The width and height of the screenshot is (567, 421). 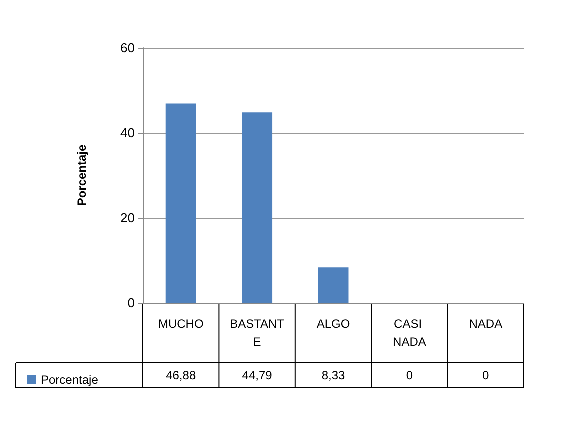 I want to click on y-tick-label: 0, so click(x=131, y=303).